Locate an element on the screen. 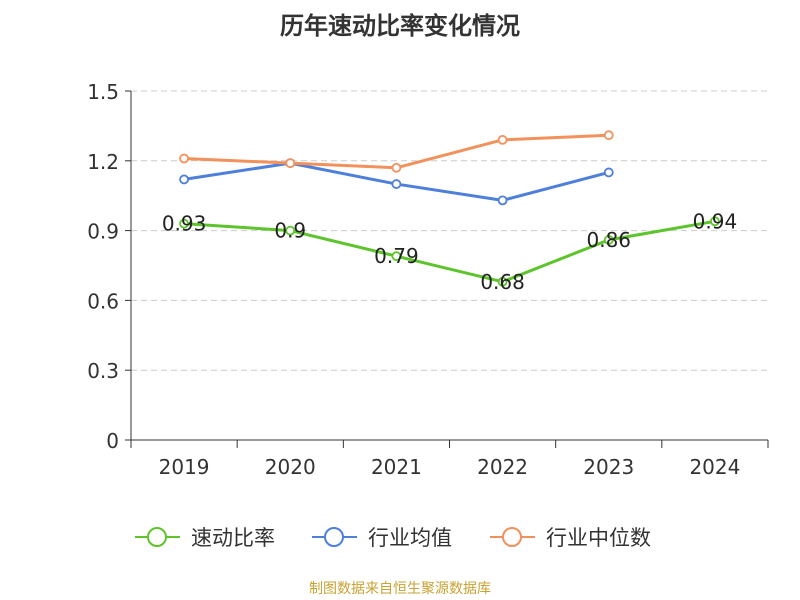 The height and width of the screenshot is (600, 800). x-tick-label: 2019 is located at coordinates (184, 467).